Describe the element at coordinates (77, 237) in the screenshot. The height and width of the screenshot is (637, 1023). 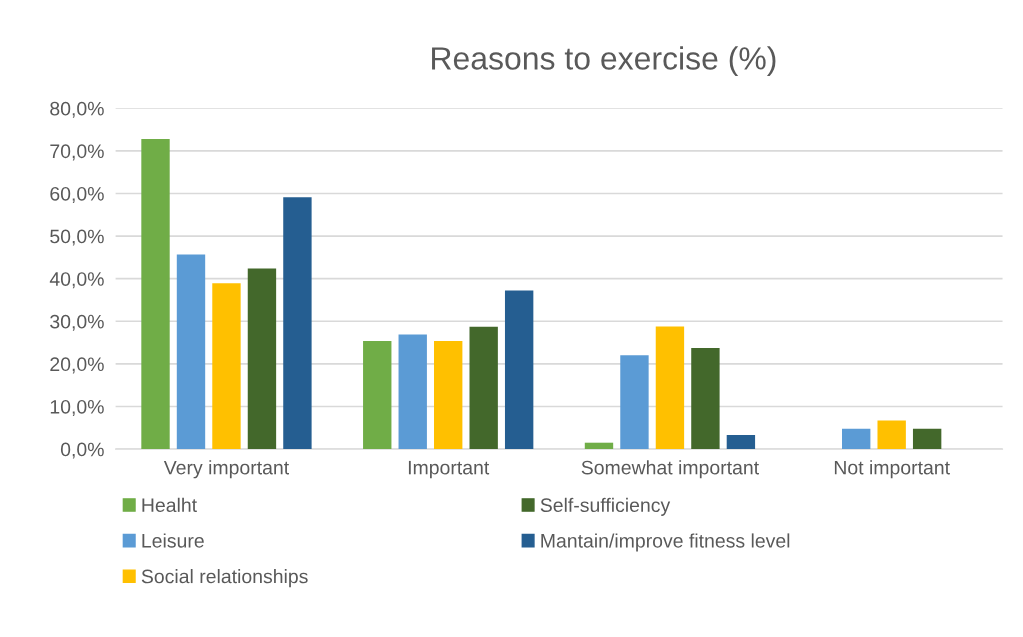
I see `y-tick-label: 50,0%` at that location.